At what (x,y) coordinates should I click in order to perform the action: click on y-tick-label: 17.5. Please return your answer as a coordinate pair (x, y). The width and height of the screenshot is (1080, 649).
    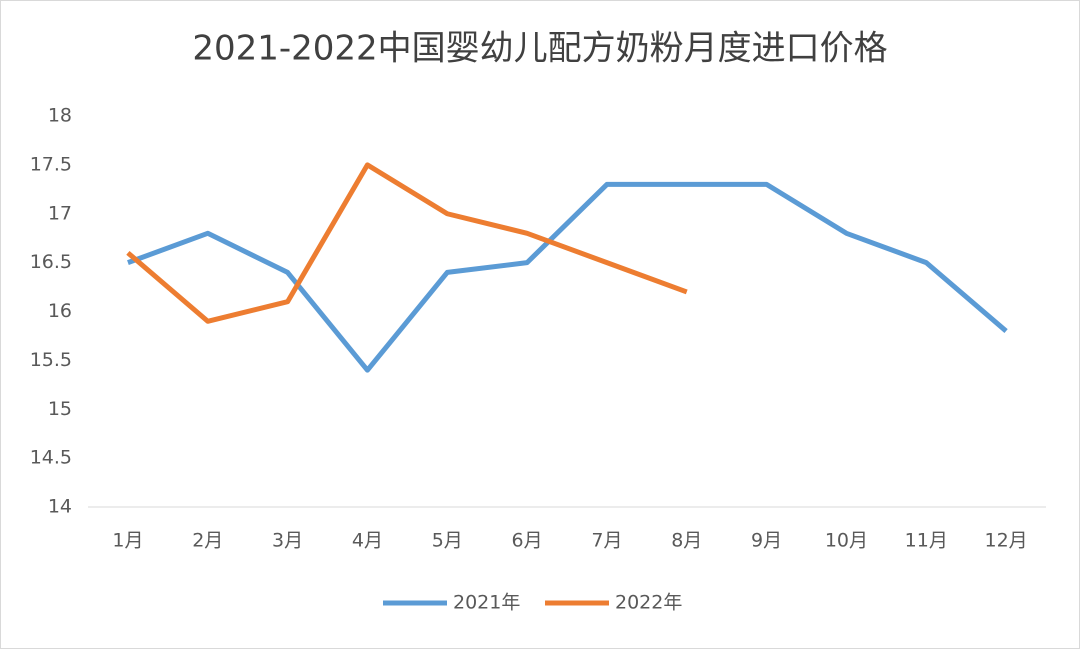
    Looking at the image, I should click on (51, 164).